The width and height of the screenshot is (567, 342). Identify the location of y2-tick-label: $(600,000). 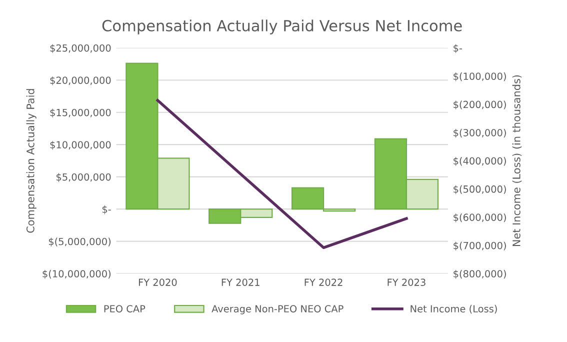
(480, 217).